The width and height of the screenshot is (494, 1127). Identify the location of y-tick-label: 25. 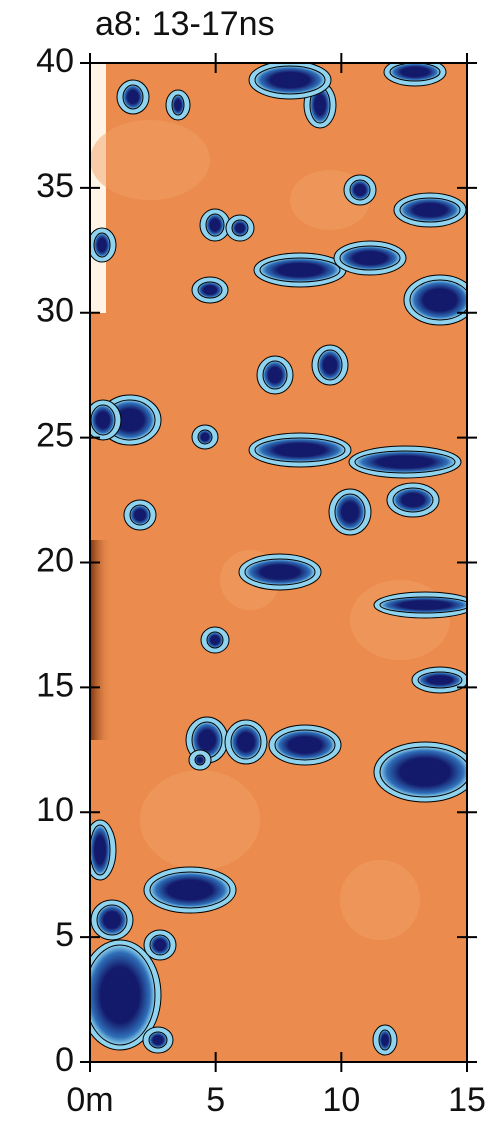
(55, 436).